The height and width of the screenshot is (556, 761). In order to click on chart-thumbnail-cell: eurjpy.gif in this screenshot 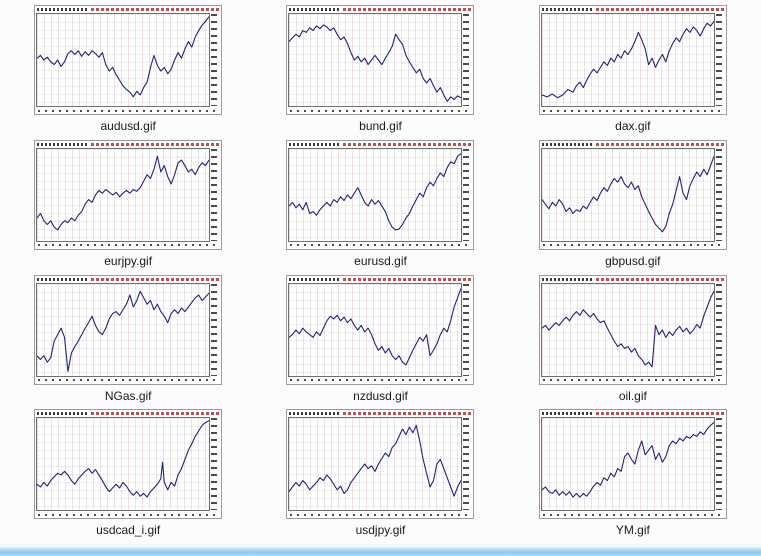, I will do `click(128, 207)`.